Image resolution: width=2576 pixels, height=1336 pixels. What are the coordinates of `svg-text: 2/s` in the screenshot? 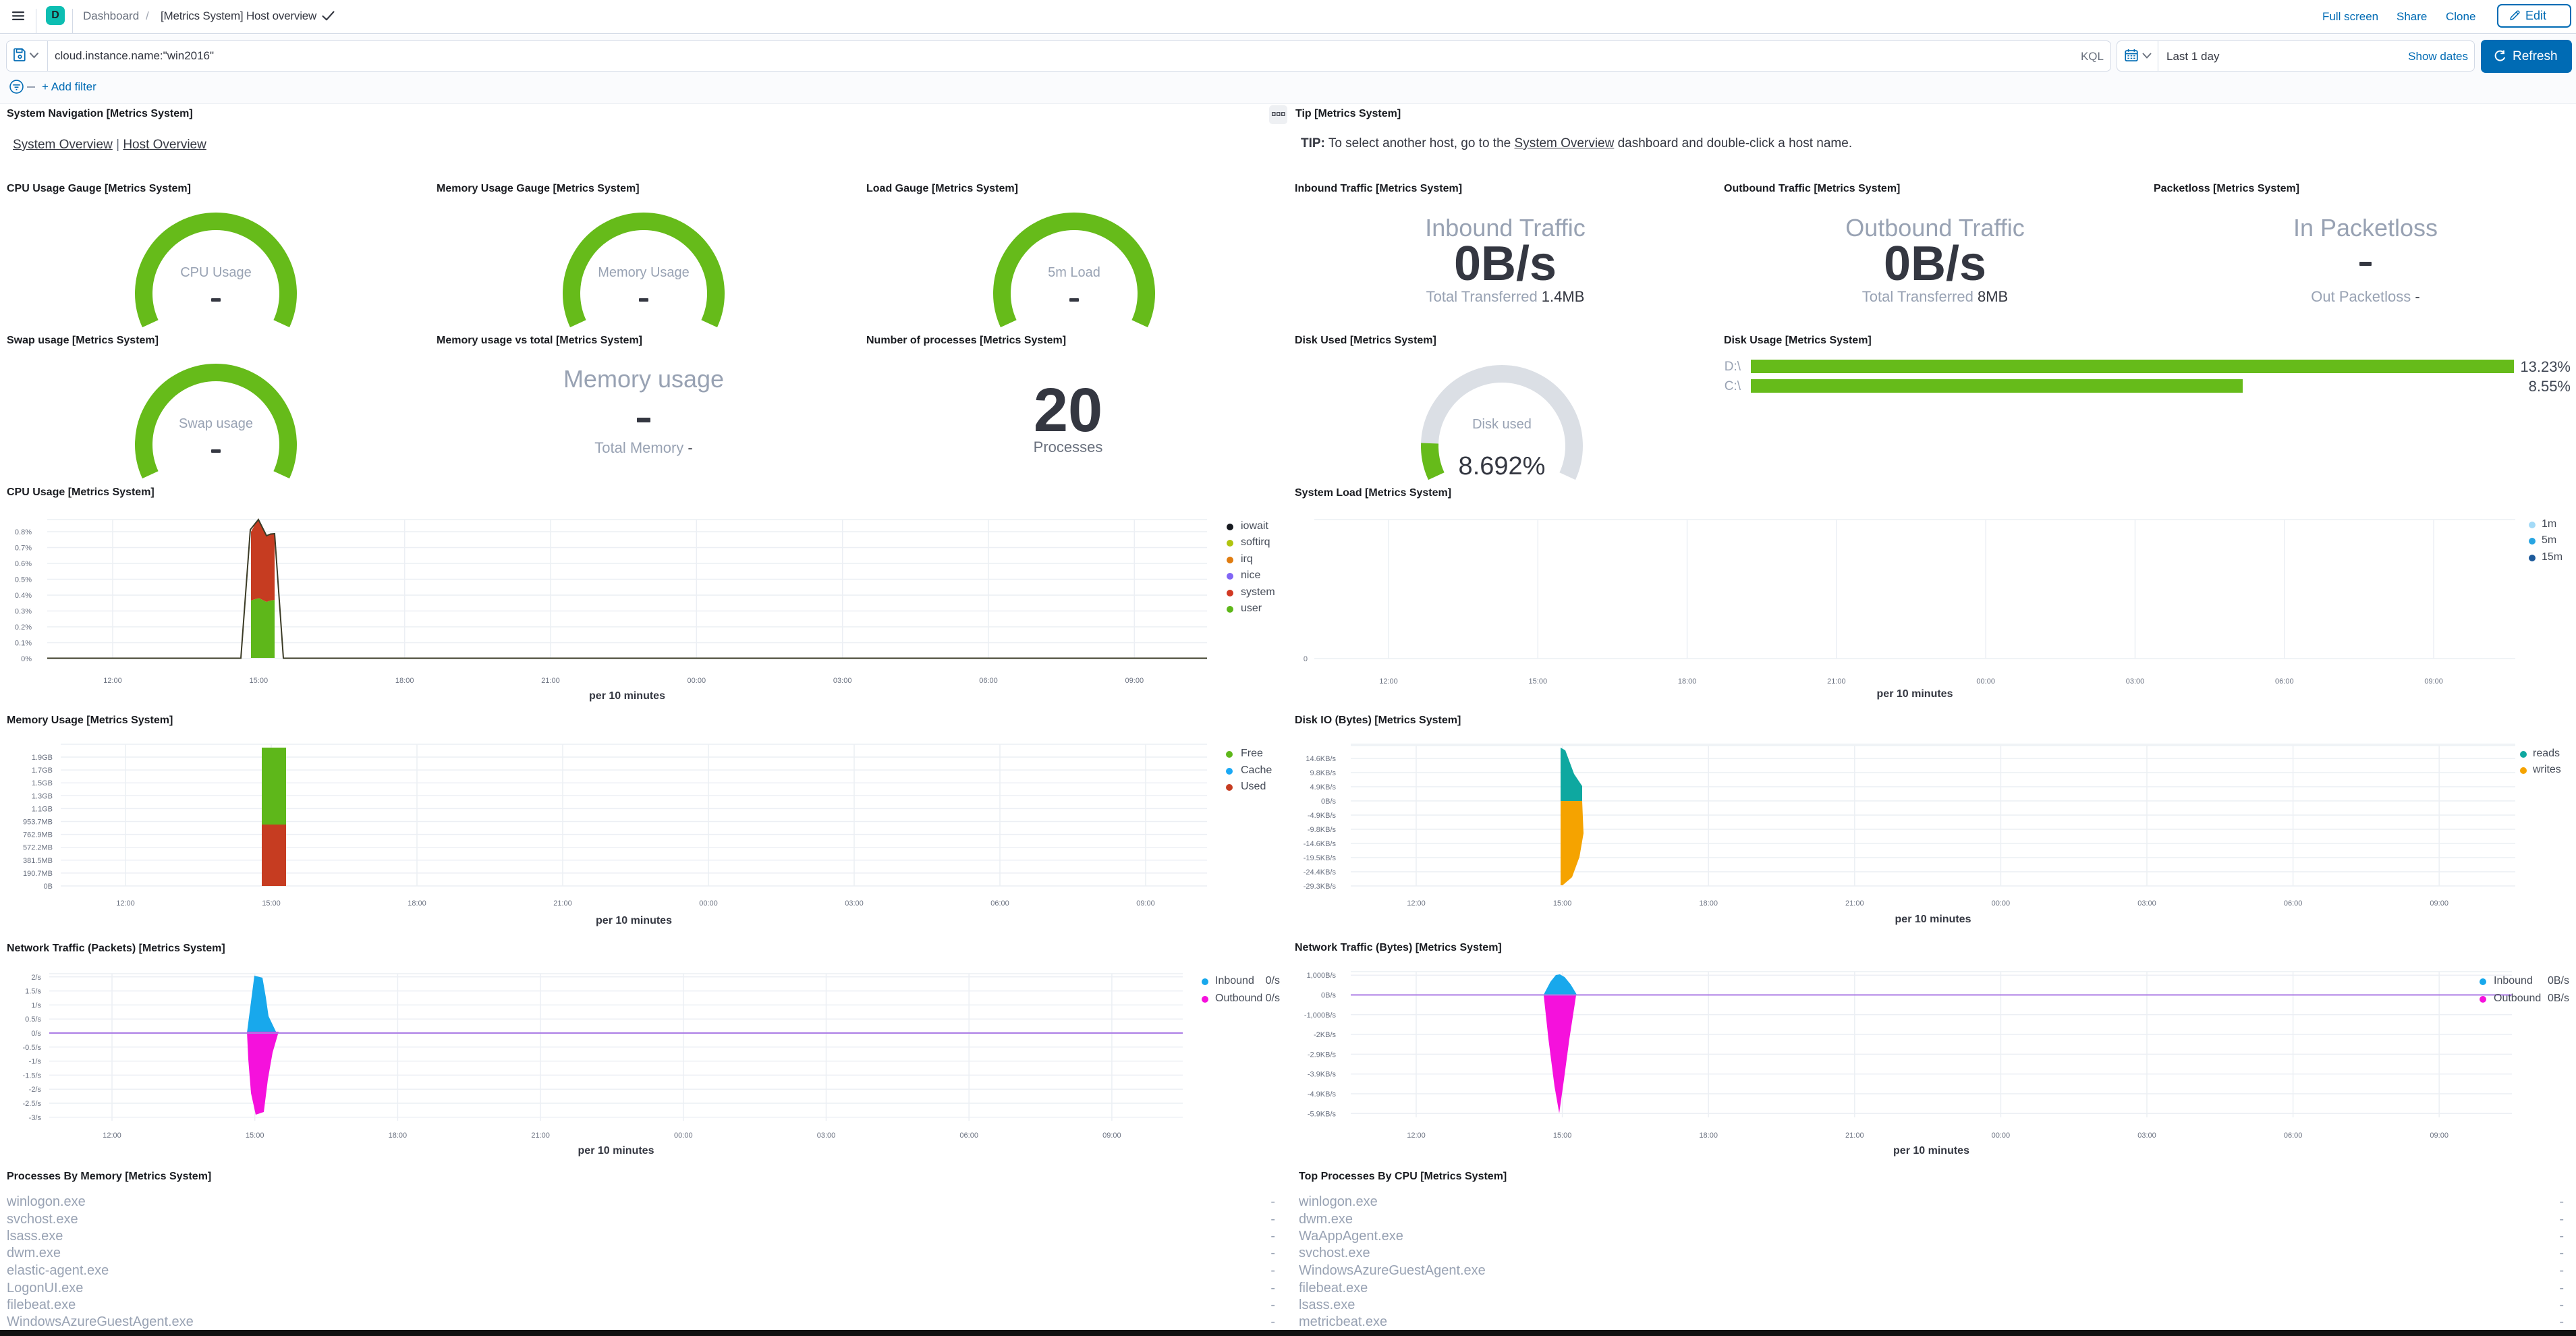 It's located at (36, 978).